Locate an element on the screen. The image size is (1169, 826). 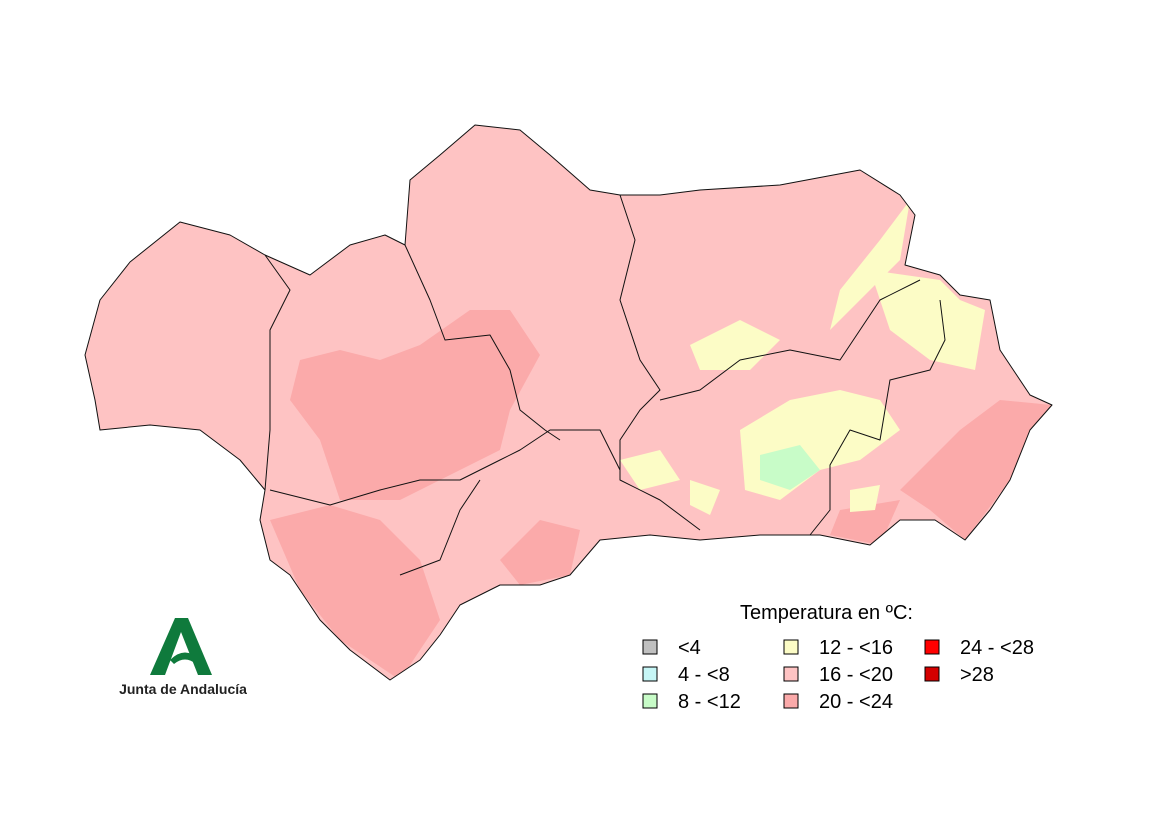
logo: Junta de Andalucía is located at coordinates (183, 657).